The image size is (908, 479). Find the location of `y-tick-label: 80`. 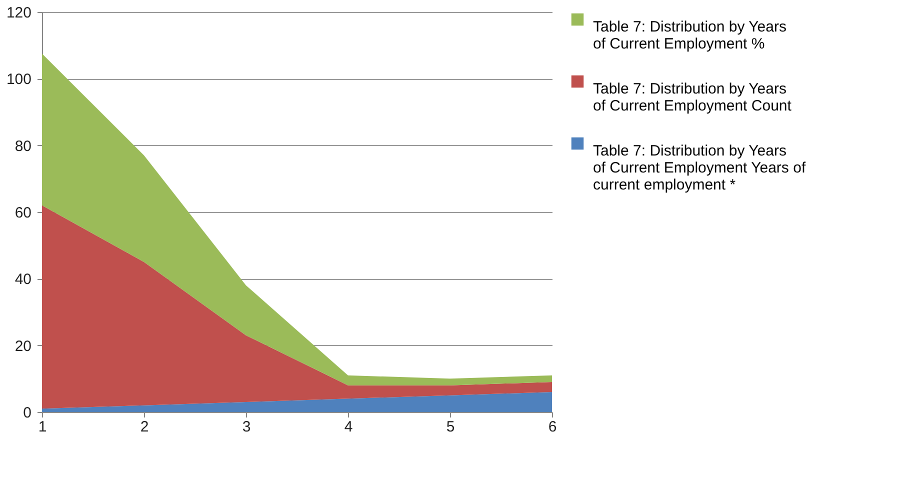

y-tick-label: 80 is located at coordinates (23, 146).